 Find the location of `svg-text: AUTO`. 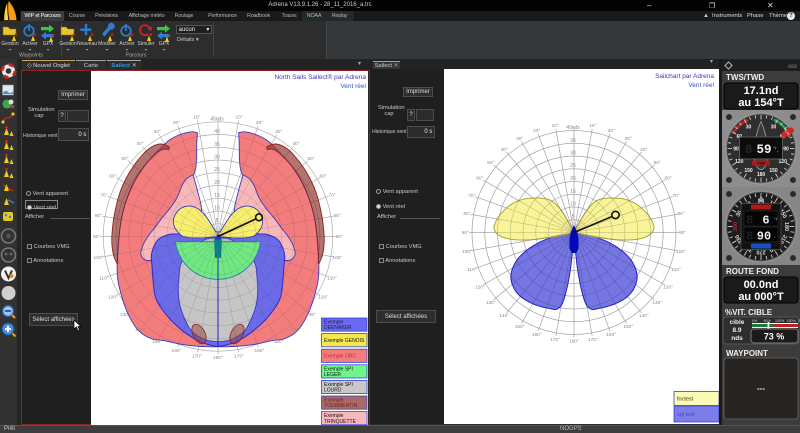

svg-text: AUTO is located at coordinates (787, 133).